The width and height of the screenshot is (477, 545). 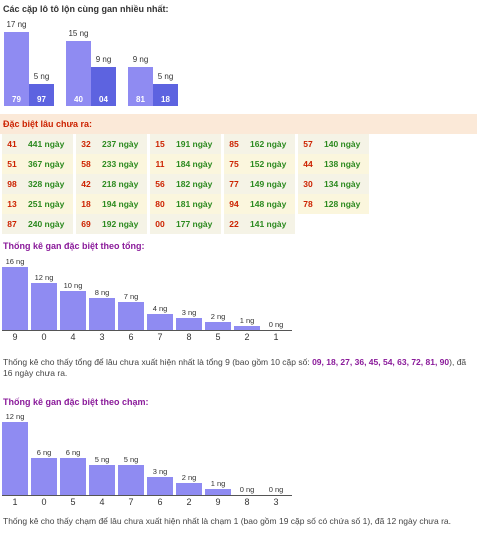 What do you see at coordinates (78, 73) in the screenshot?
I see `pair-bar-40: 40` at bounding box center [78, 73].